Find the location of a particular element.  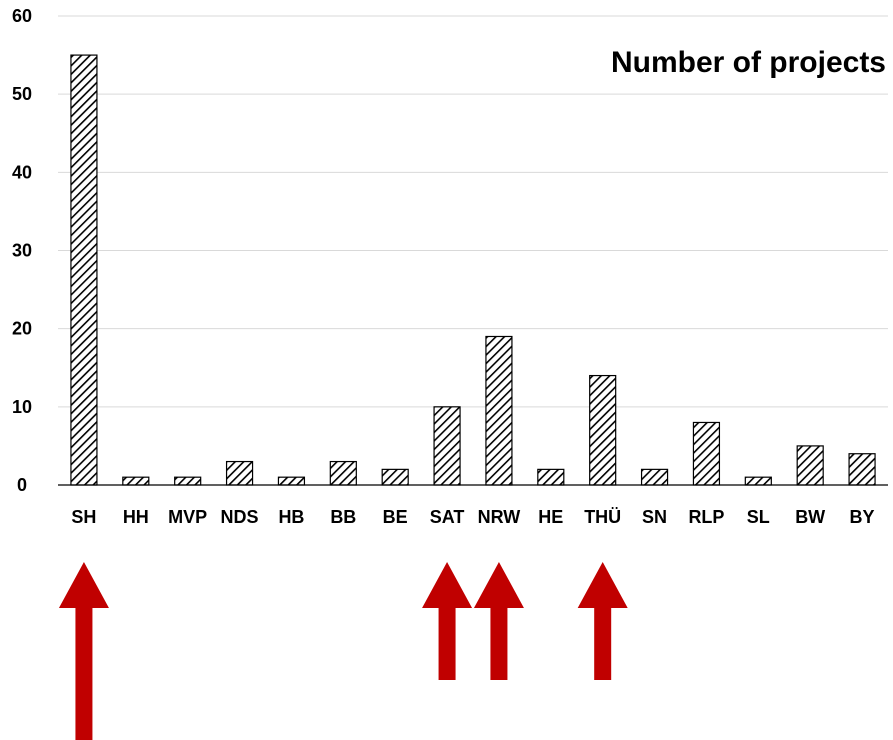

x-tick-label: BB is located at coordinates (343, 517).